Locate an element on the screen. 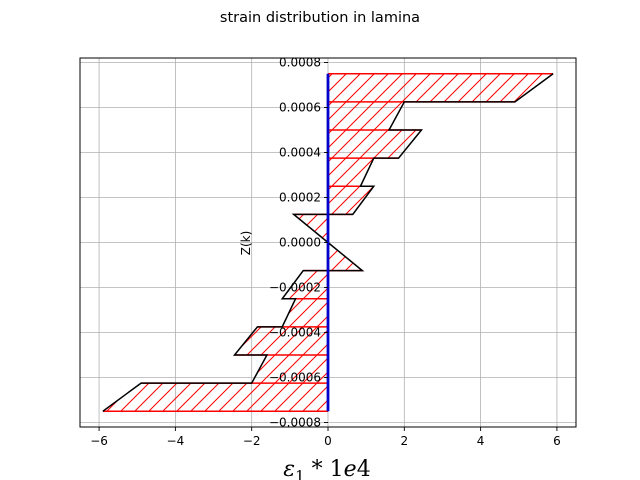 The width and height of the screenshot is (640, 480). x-tick-label: 0 is located at coordinates (328, 441).